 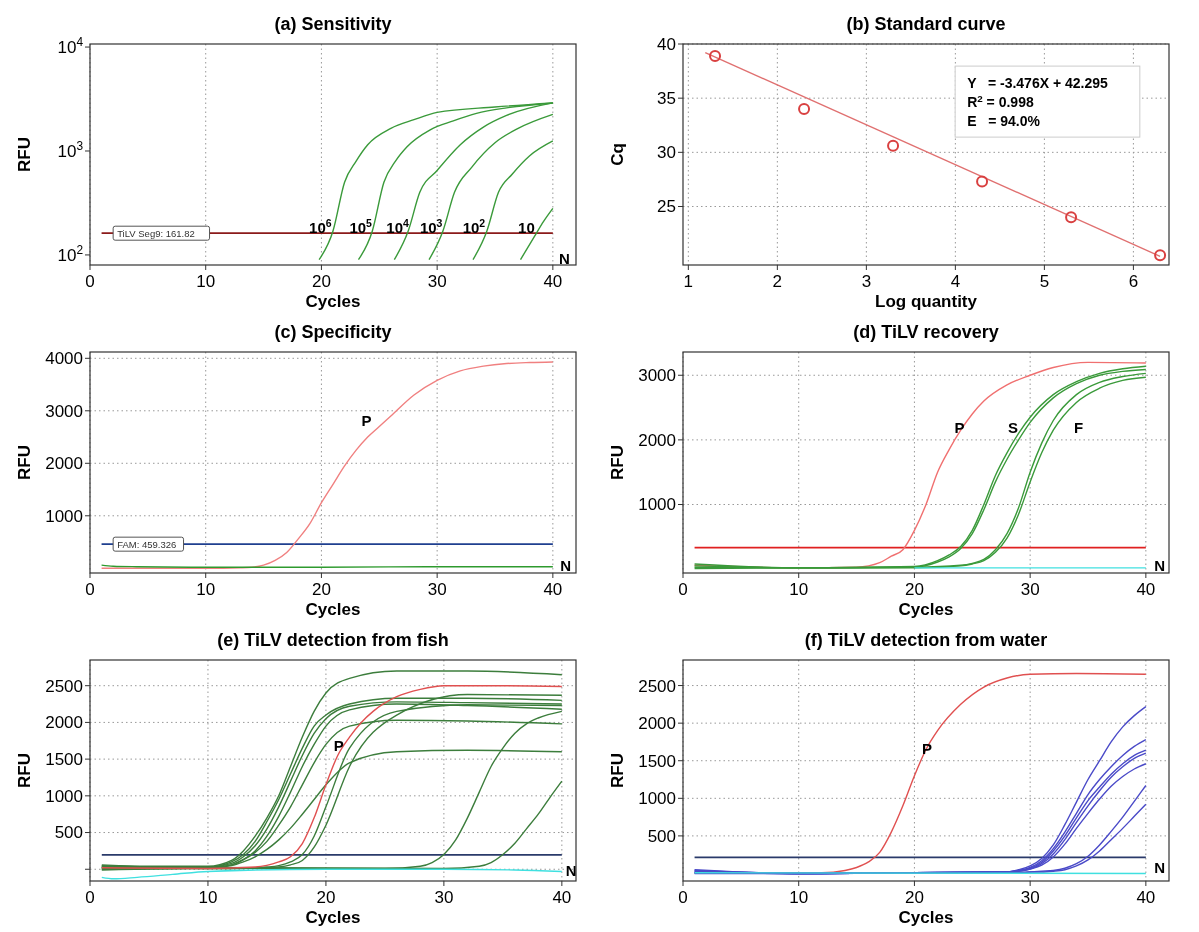 What do you see at coordinates (333, 24) in the screenshot?
I see `chart-title: (a) Sensitivity` at bounding box center [333, 24].